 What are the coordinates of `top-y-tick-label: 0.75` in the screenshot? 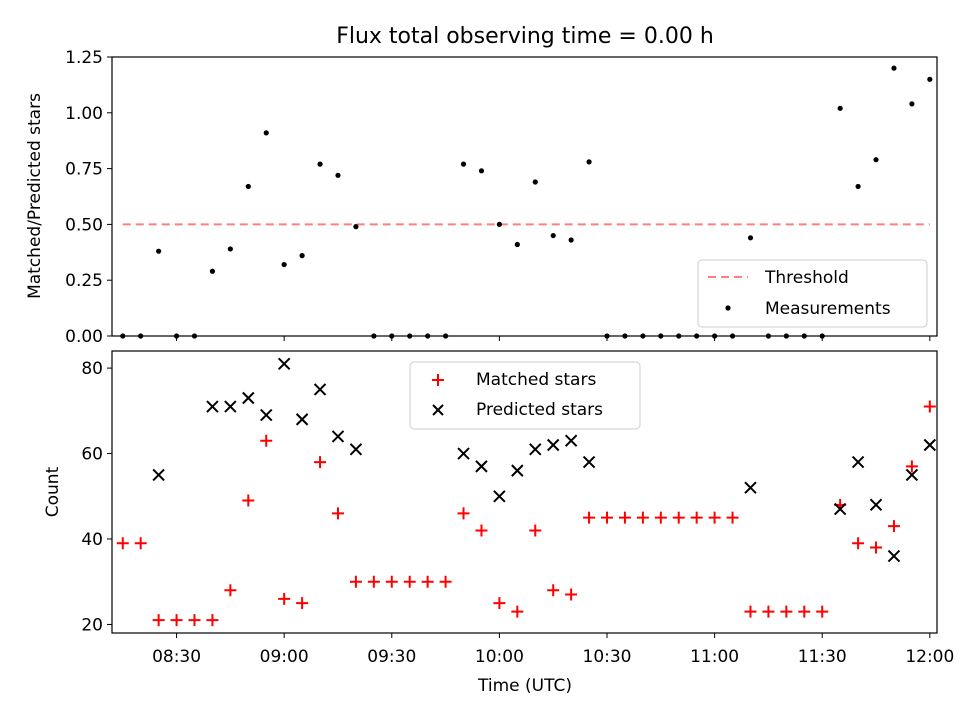 It's located at (84, 170).